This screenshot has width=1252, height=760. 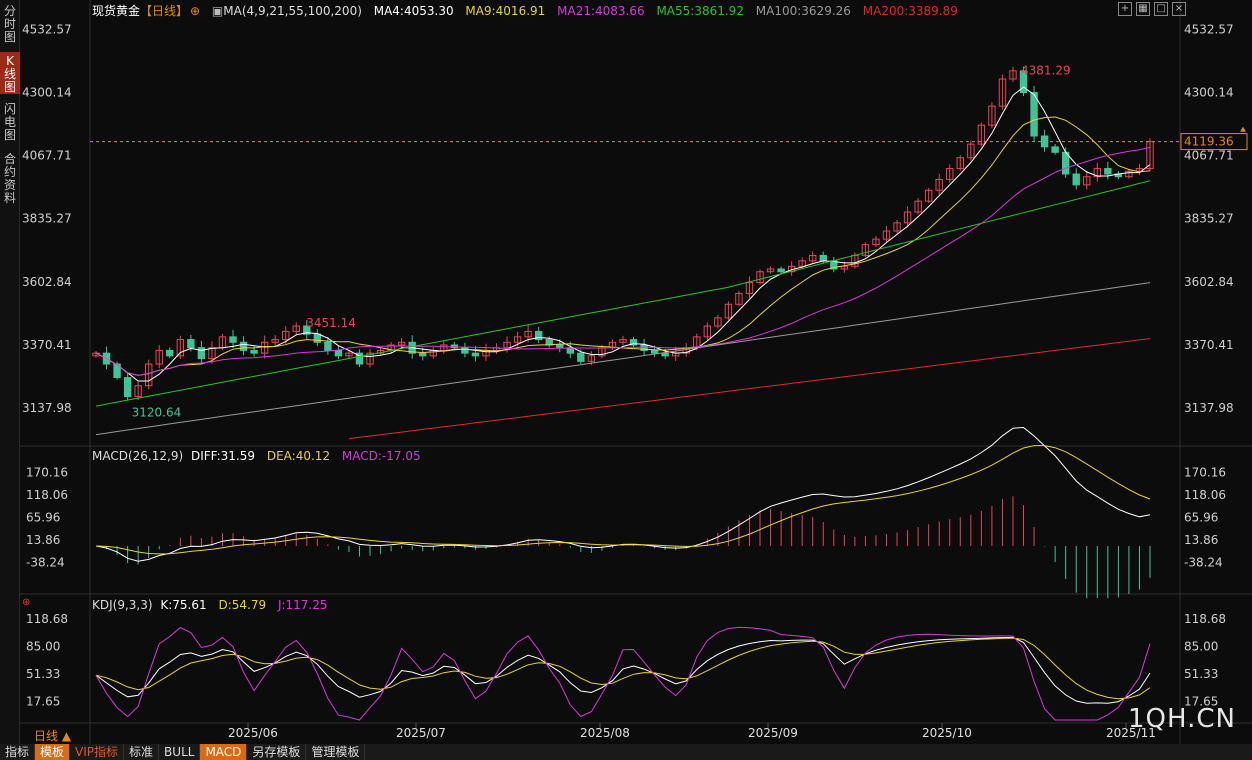 I want to click on tab-manage-template: 管理模板, so click(x=336, y=752).